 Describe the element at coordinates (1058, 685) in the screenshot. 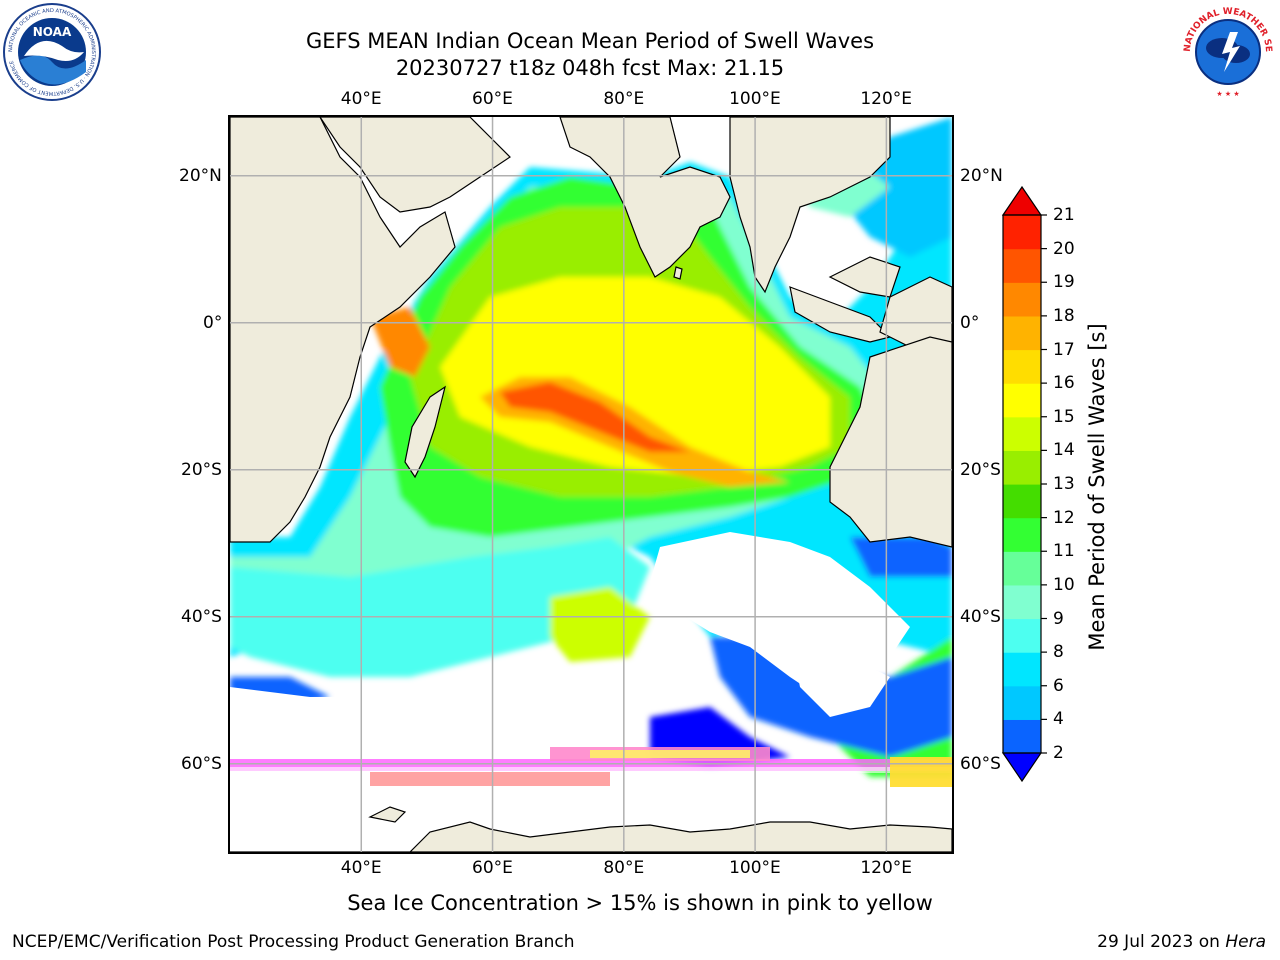

I see `colorbar-tick-label: 6` at that location.